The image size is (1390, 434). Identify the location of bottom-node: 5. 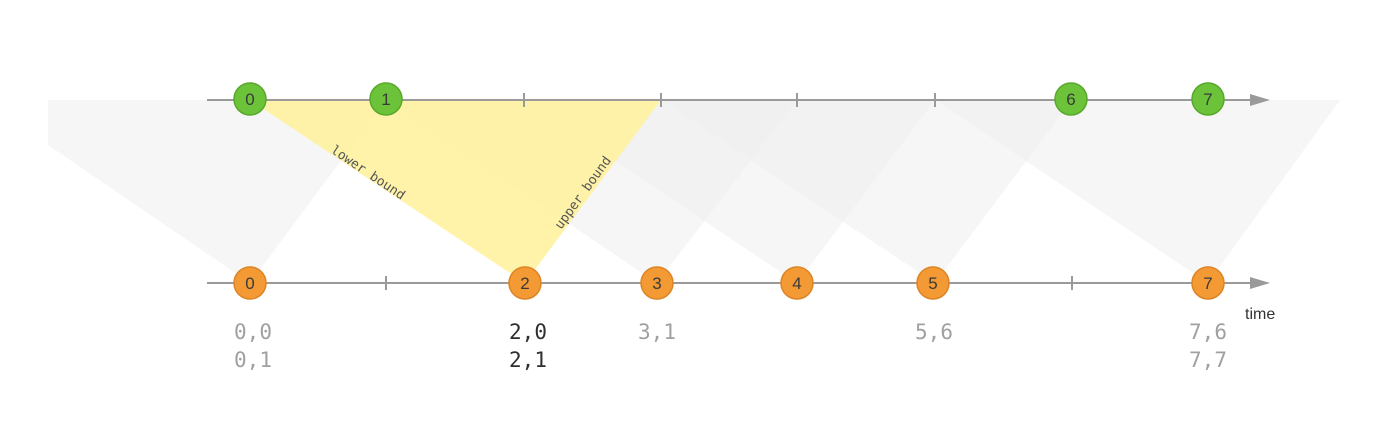
(933, 283).